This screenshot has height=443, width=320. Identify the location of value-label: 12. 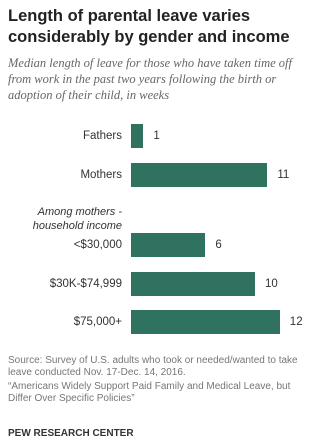
(296, 322).